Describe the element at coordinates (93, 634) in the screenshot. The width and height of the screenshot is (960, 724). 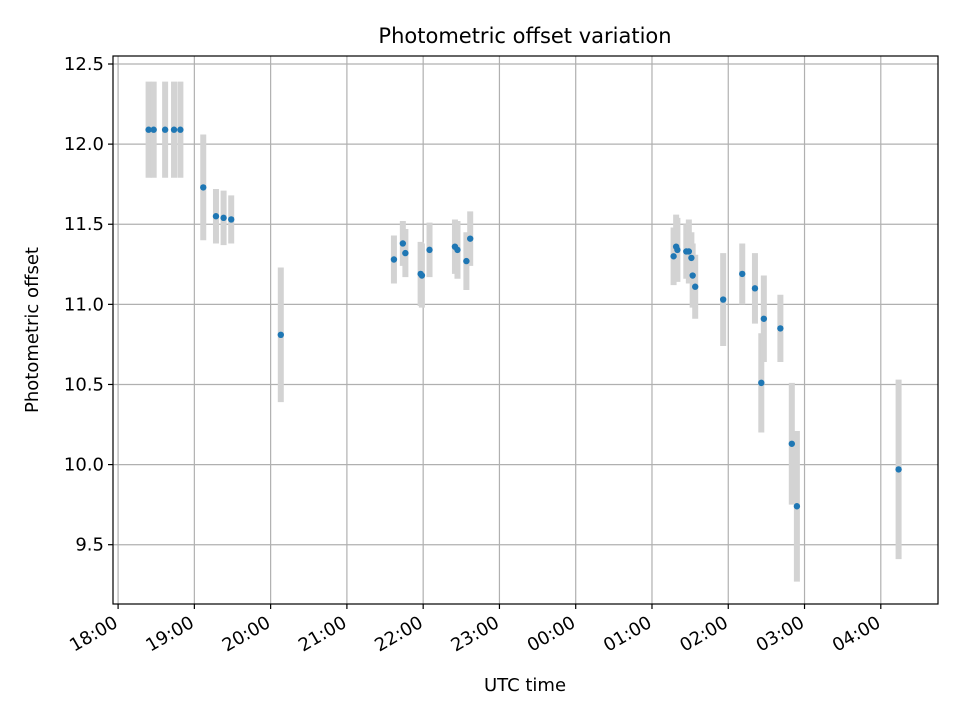
I see `x-tick-label: 18:00` at that location.